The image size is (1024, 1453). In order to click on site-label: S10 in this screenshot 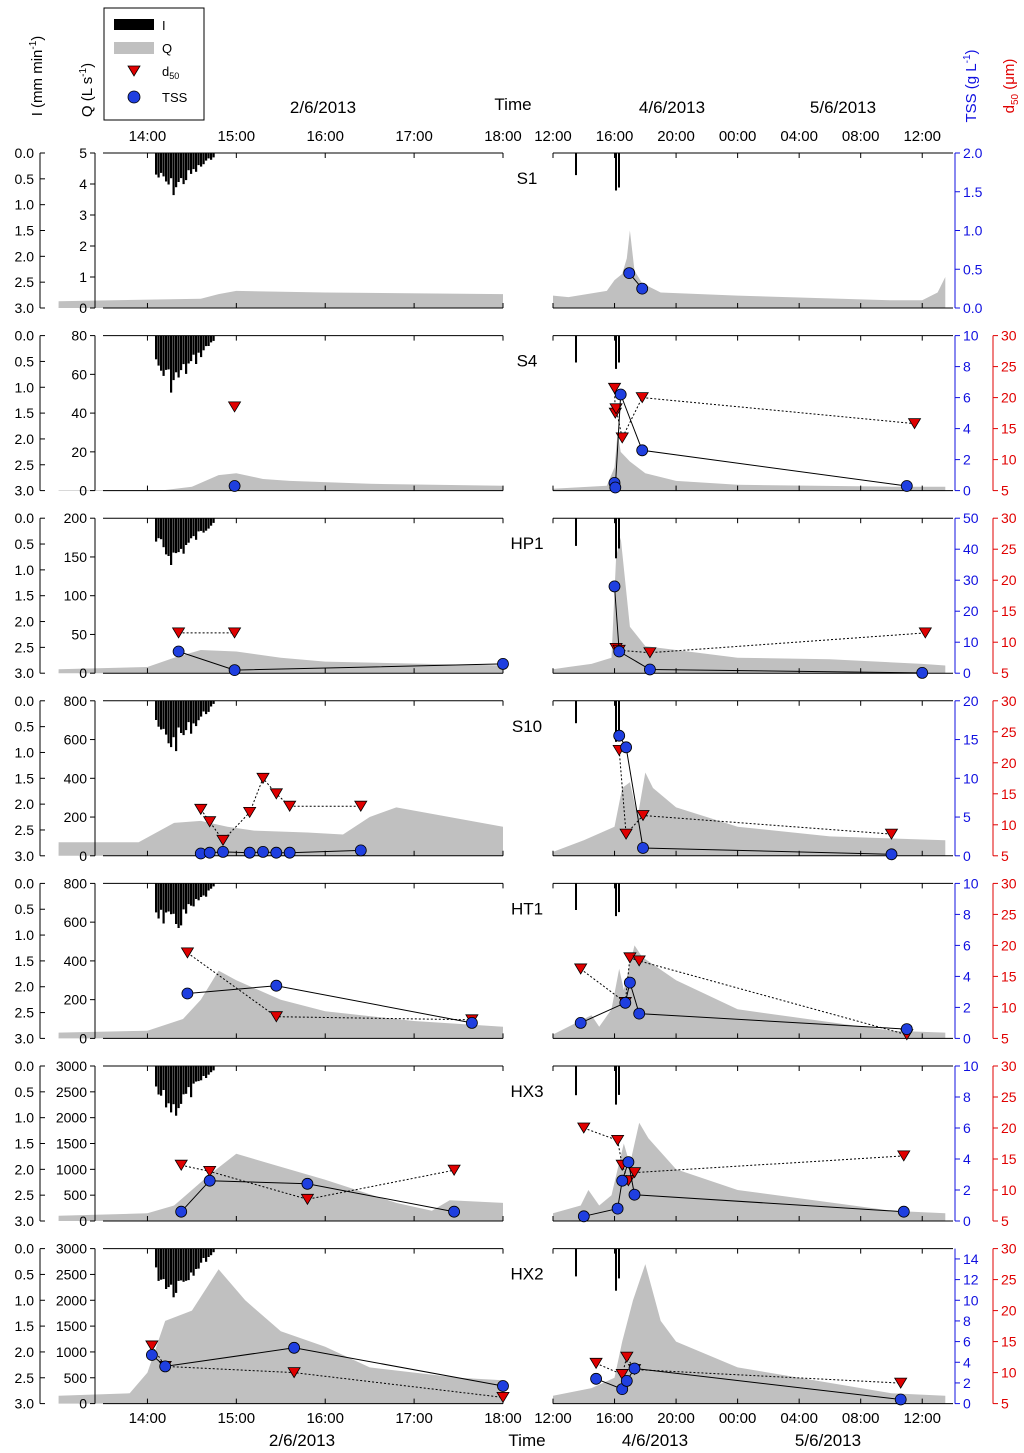, I will do `click(527, 726)`.